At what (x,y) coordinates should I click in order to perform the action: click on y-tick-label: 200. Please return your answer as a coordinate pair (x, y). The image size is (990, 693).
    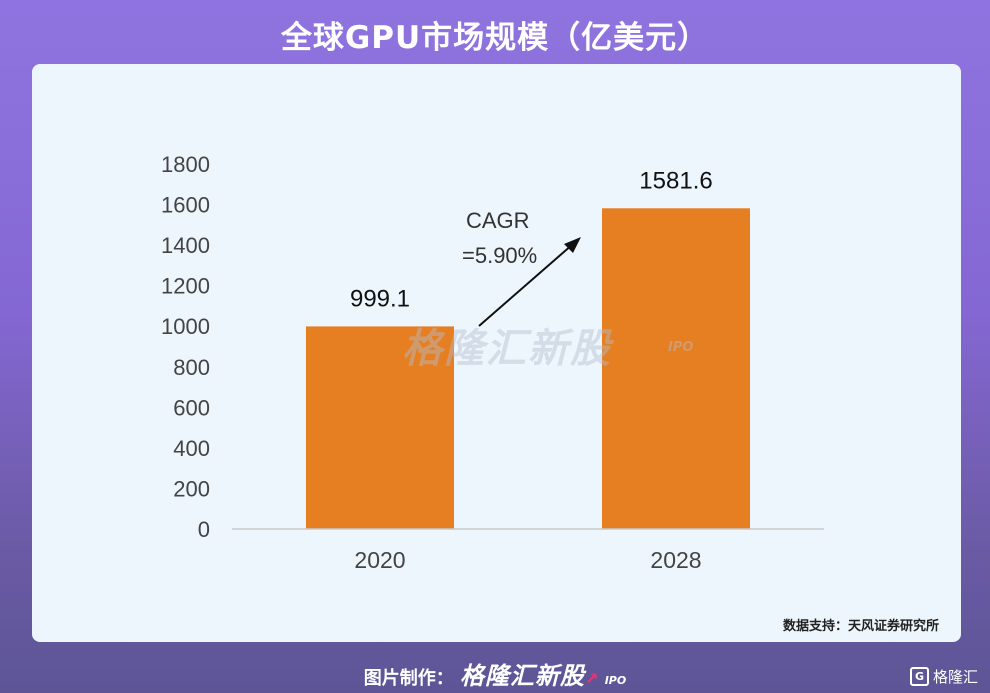
    Looking at the image, I should click on (191, 488).